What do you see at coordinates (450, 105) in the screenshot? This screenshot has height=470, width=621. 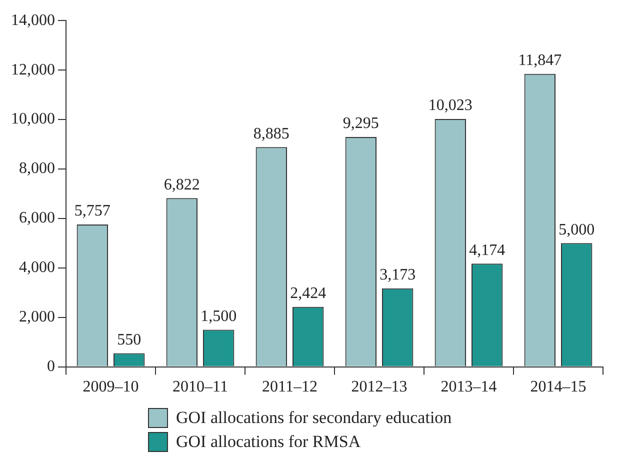 I see `data-label: 10,023` at bounding box center [450, 105].